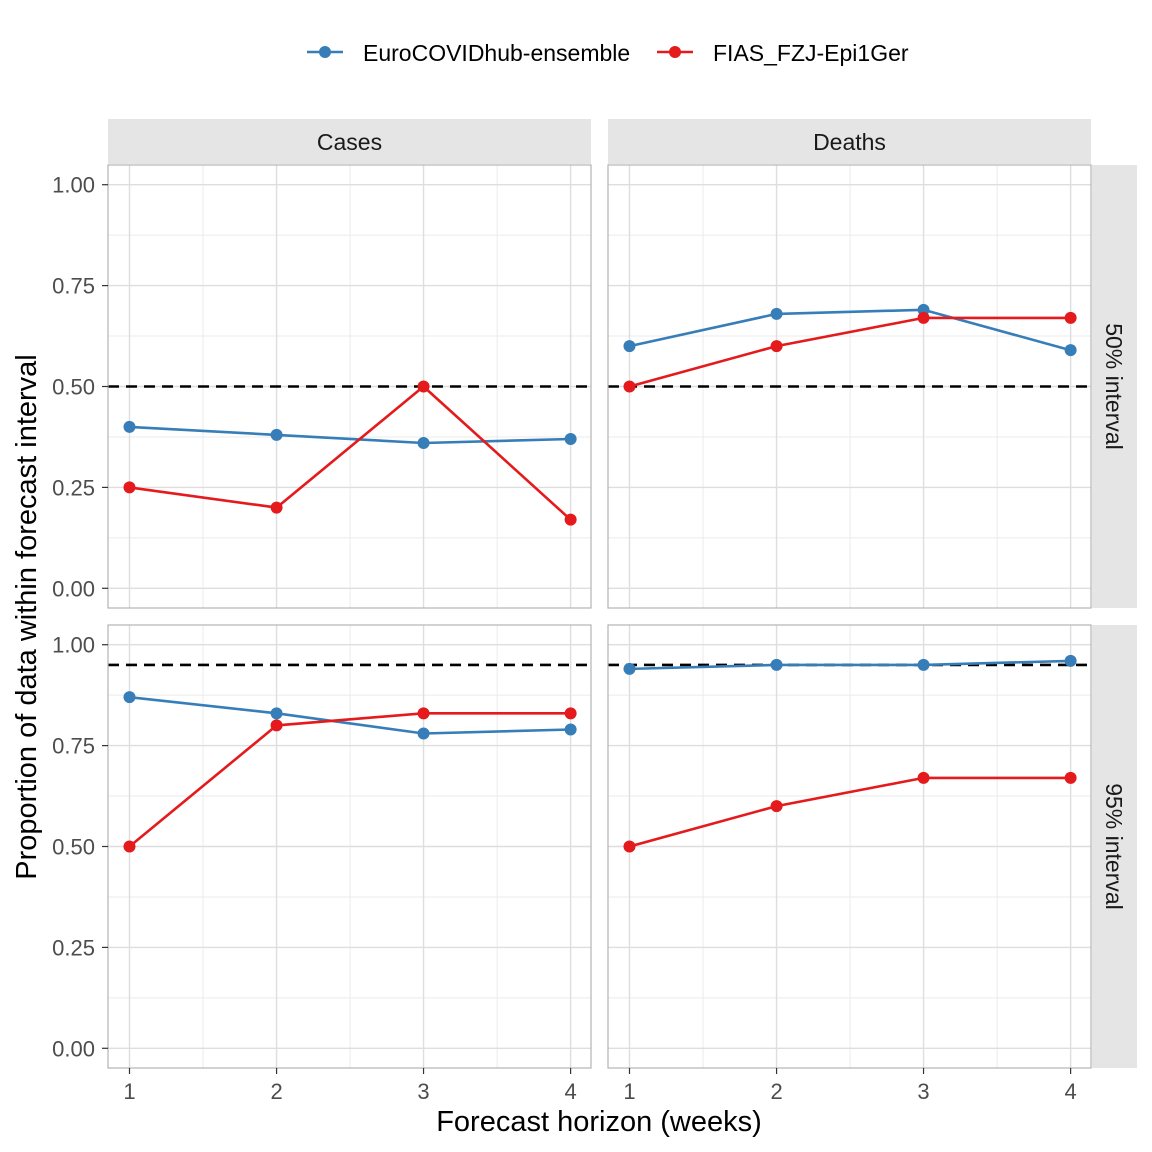 This screenshot has height=1152, width=1152. Describe the element at coordinates (80, 617) in the screenshot. I see `y-axis-ticks: 0.00 0.25 0.50 0.75 1.00 0.00 0.25 0.50 0.75 1.00` at that location.